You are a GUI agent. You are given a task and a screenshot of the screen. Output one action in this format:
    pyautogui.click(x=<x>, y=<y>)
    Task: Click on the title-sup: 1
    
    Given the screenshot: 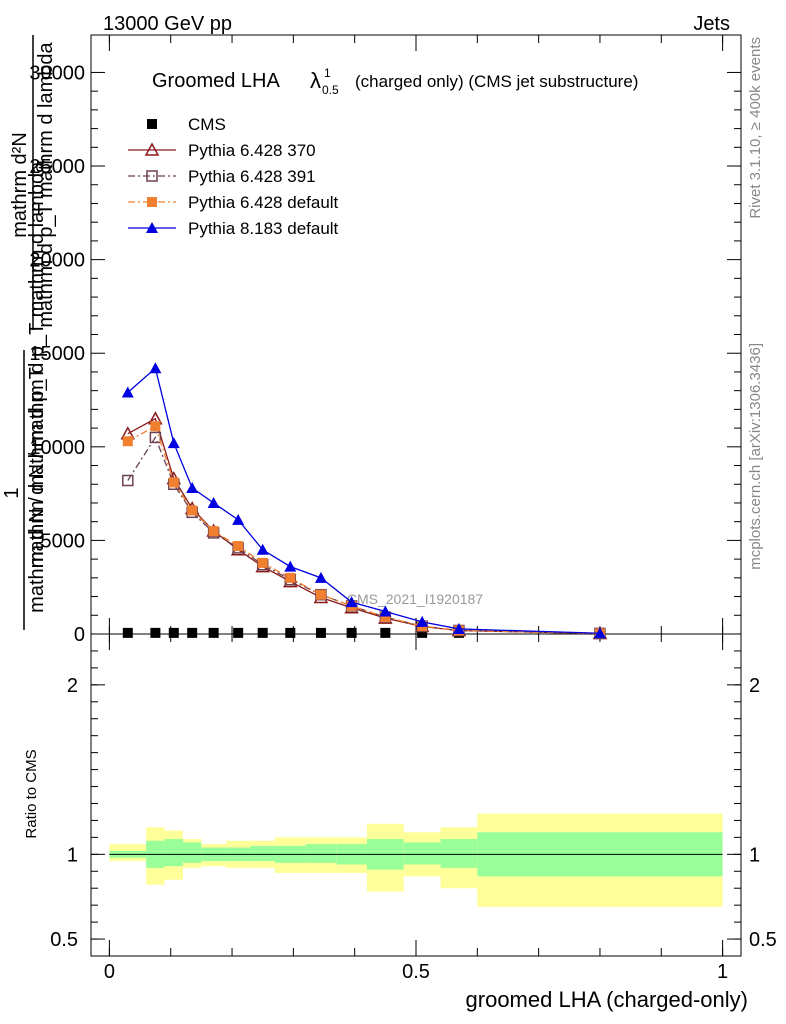 What is the action you would take?
    pyautogui.click(x=327, y=73)
    